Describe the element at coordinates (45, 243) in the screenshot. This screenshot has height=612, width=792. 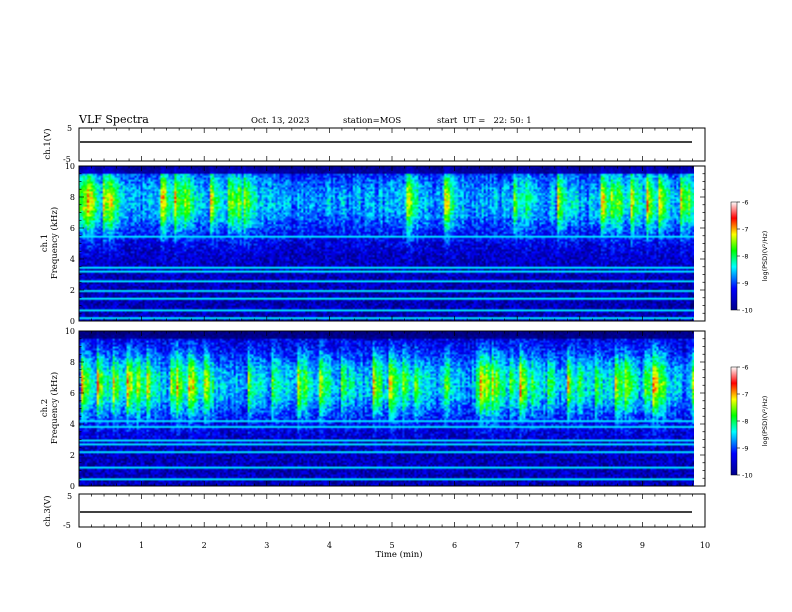
I see `ch1-channel-label: ch.1` at that location.